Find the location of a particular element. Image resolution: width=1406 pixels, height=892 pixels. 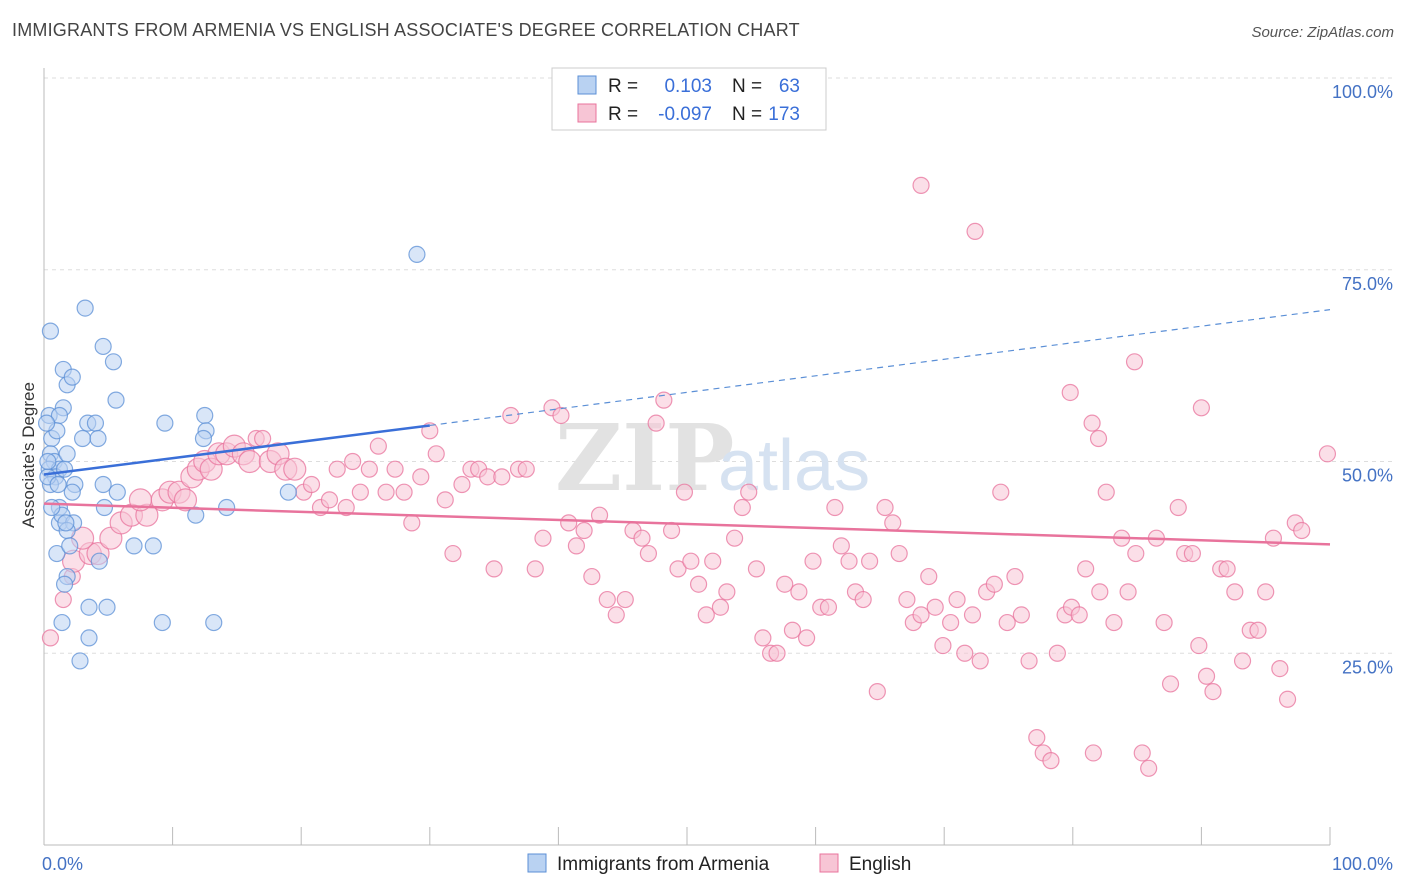

bottom-legend-swatch-armenia is located at coordinates (537, 863).